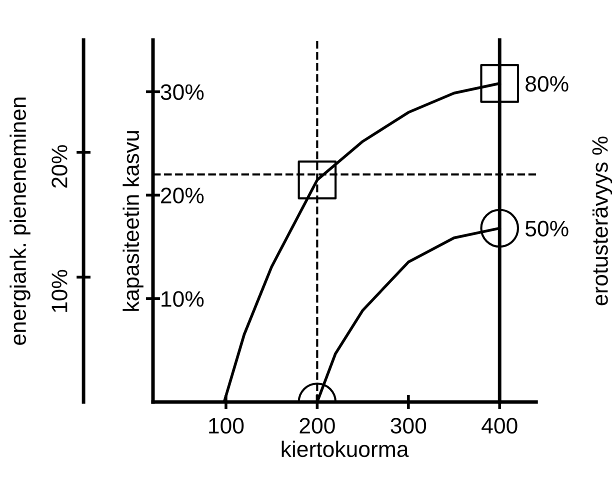 The image size is (612, 482). I want to click on y2-axis-title: energiank. pieneneminen, so click(20, 221).